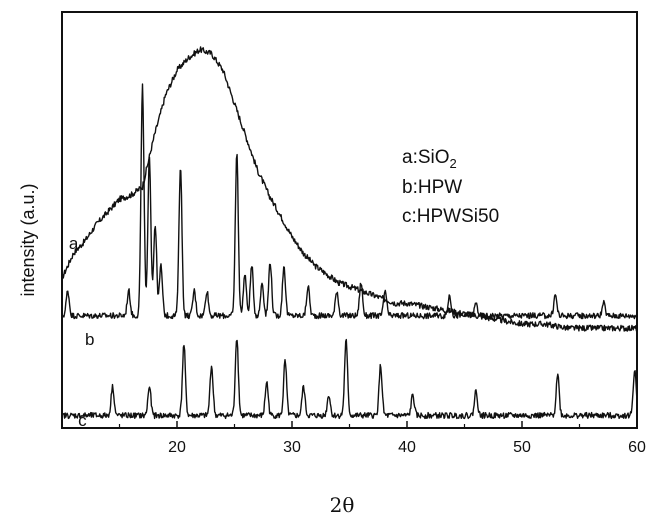 This screenshot has width=654, height=522. Describe the element at coordinates (637, 447) in the screenshot. I see `x-tick-label-60: 60` at that location.